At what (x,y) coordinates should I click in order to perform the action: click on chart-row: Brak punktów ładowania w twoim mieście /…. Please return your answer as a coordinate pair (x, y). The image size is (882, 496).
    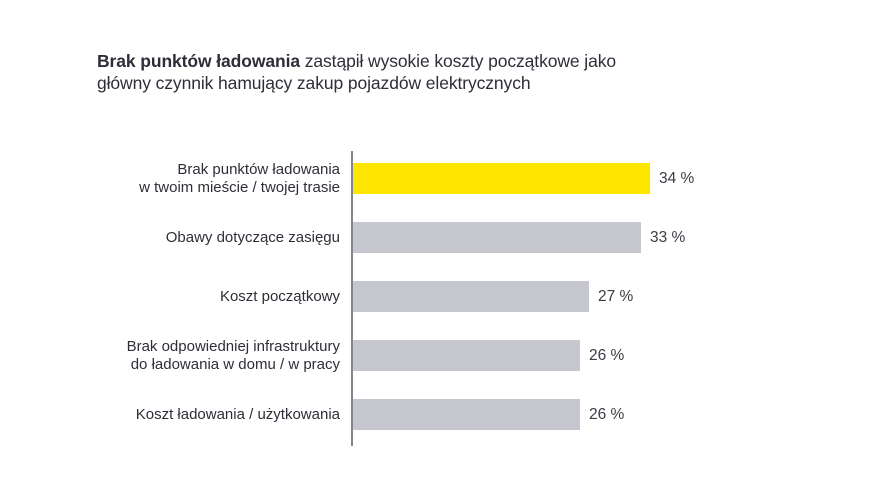
    Looking at the image, I should click on (441, 178).